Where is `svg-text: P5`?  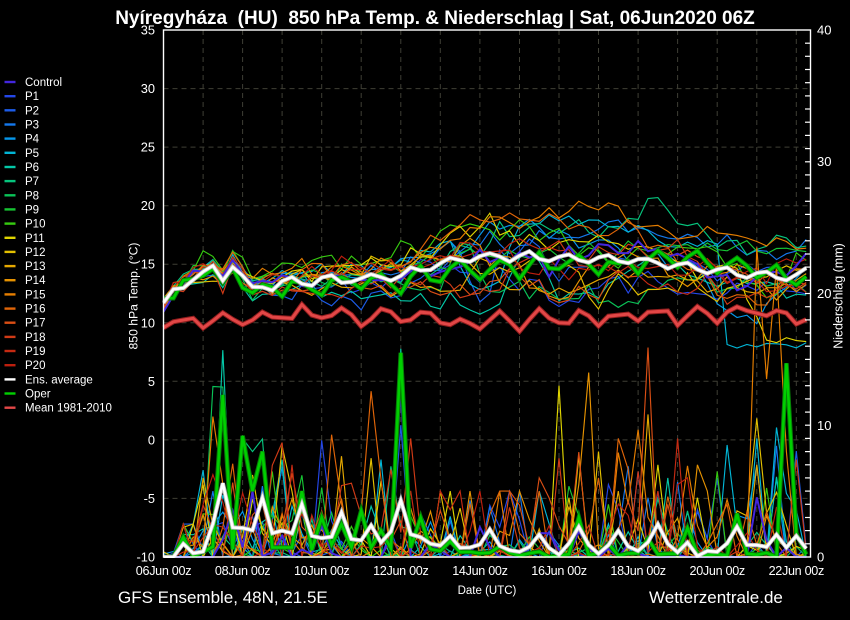 svg-text: P5 is located at coordinates (32, 154).